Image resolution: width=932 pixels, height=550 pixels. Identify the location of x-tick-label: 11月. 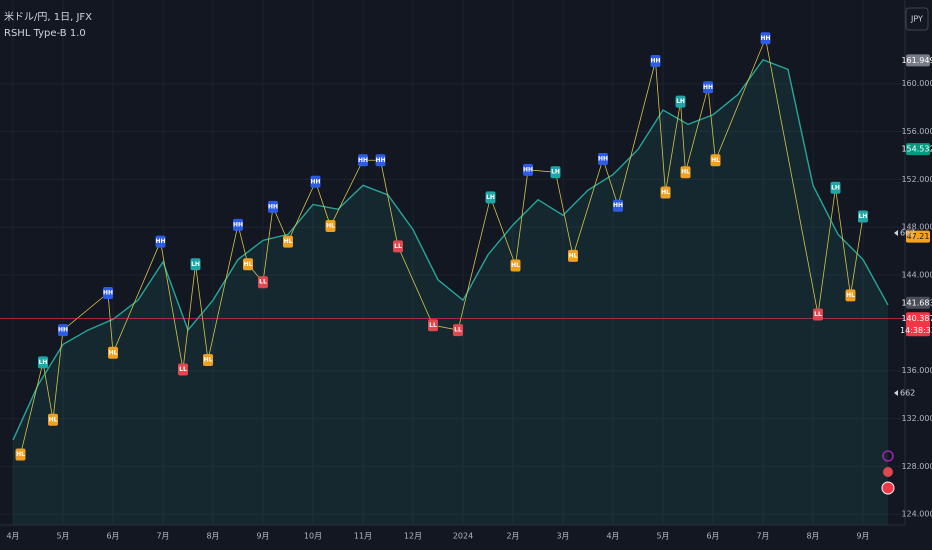
(363, 536).